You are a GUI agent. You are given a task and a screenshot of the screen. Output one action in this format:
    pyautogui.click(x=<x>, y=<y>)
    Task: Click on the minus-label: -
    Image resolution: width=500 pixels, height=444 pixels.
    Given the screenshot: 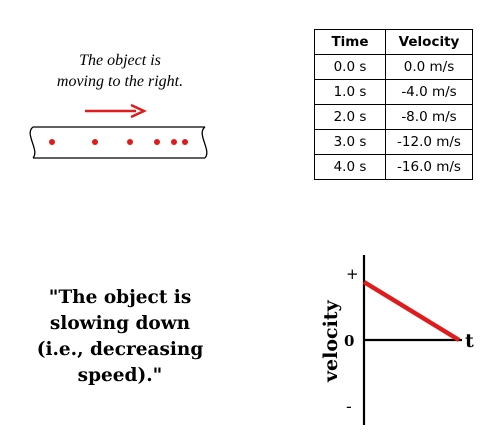 What is the action you would take?
    pyautogui.click(x=349, y=406)
    